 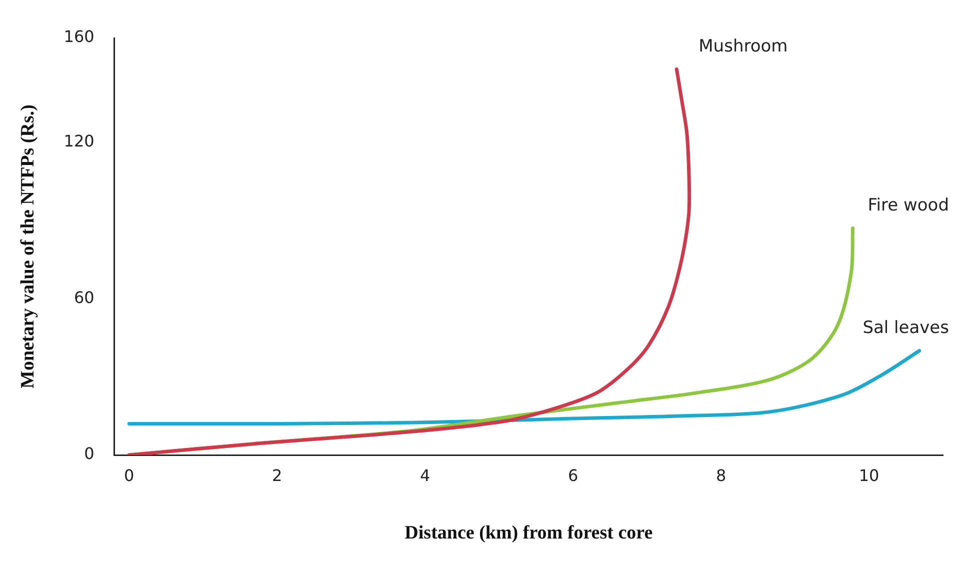 I want to click on x-tick-label: 0, so click(x=129, y=475).